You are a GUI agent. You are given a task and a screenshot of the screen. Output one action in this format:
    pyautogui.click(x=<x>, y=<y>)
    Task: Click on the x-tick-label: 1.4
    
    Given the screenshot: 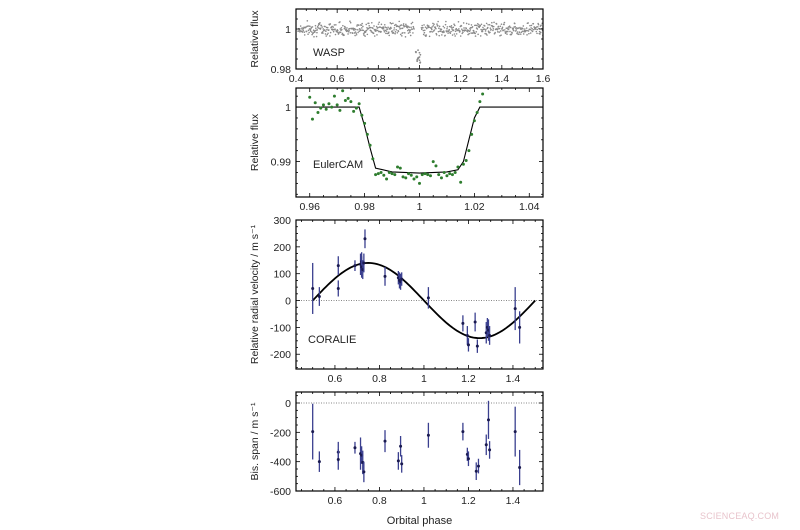 What is the action you would take?
    pyautogui.click(x=513, y=501)
    